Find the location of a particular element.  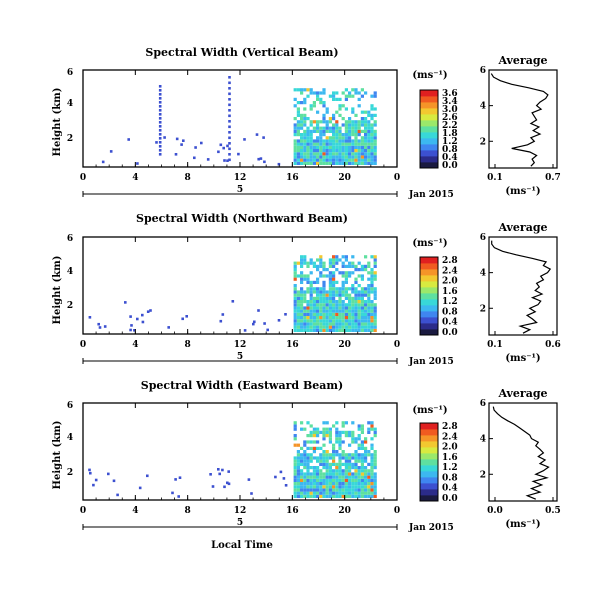

y-tick-label: 2 is located at coordinates (70, 473).